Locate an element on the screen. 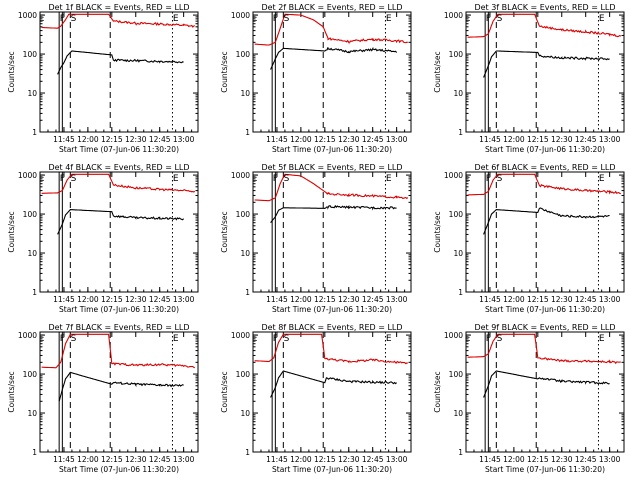 The height and width of the screenshot is (480, 640). chart-title: Det 3f BLACK = Events, RED = LLD is located at coordinates (544, 7).